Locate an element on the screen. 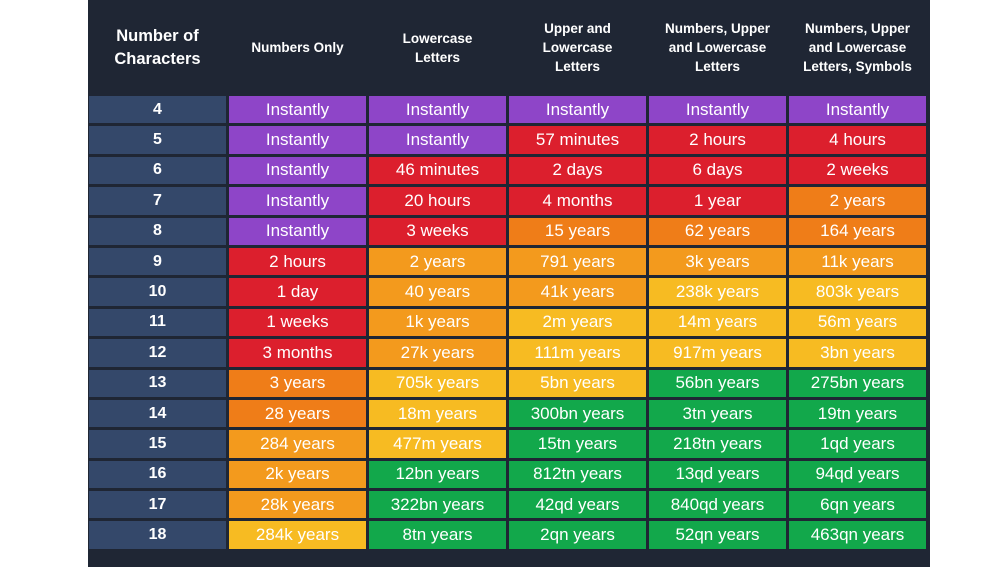  row-label-characters: 14 is located at coordinates (157, 413).